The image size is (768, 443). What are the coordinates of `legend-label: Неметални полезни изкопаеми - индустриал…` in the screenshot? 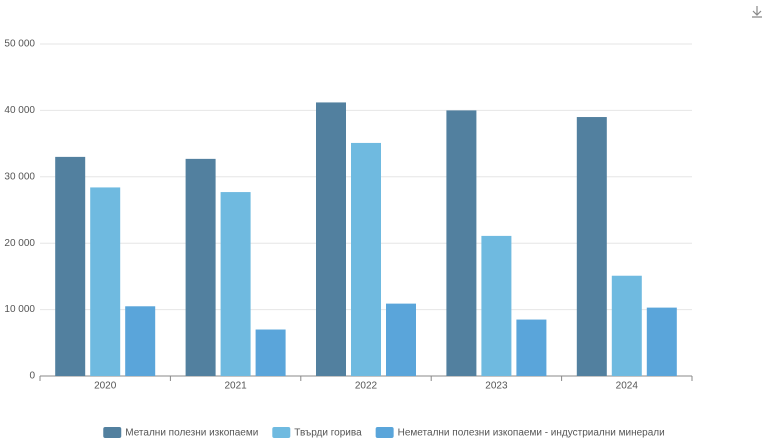 It's located at (531, 433).